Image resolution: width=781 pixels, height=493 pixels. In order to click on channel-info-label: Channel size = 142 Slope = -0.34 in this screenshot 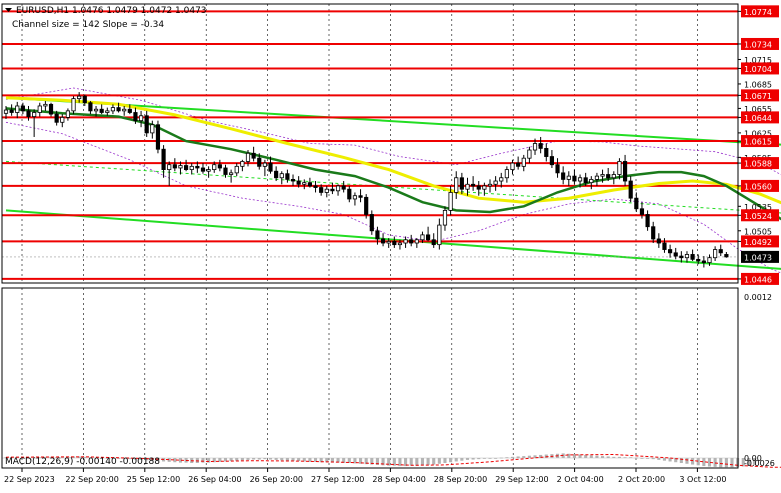, I will do `click(88, 25)`.